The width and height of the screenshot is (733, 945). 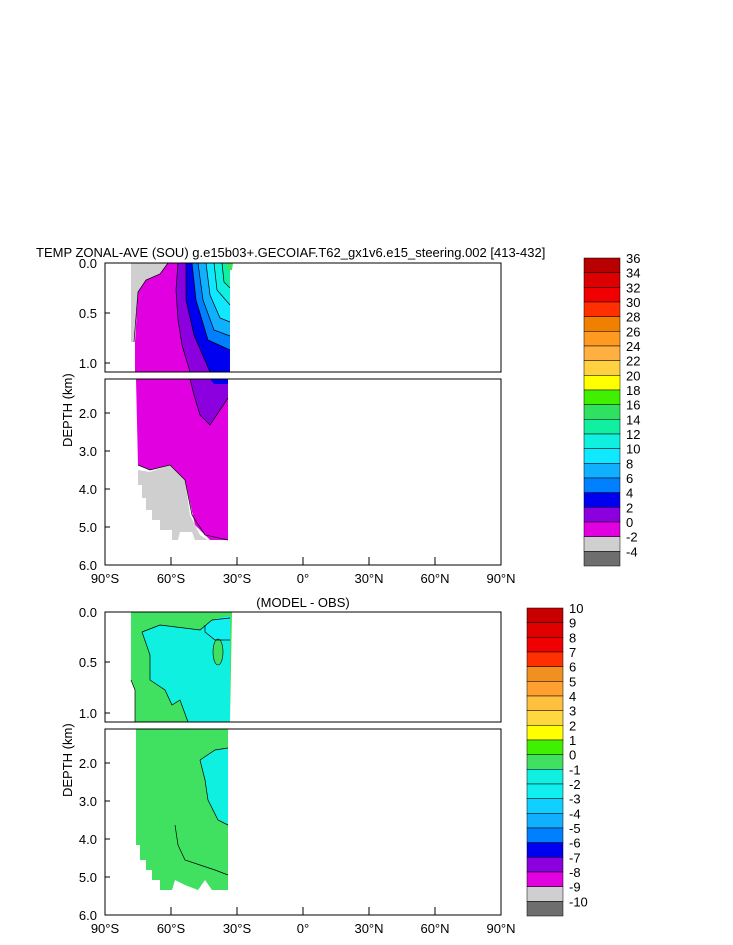 I want to click on bottom-upper-plot, so click(x=303, y=667).